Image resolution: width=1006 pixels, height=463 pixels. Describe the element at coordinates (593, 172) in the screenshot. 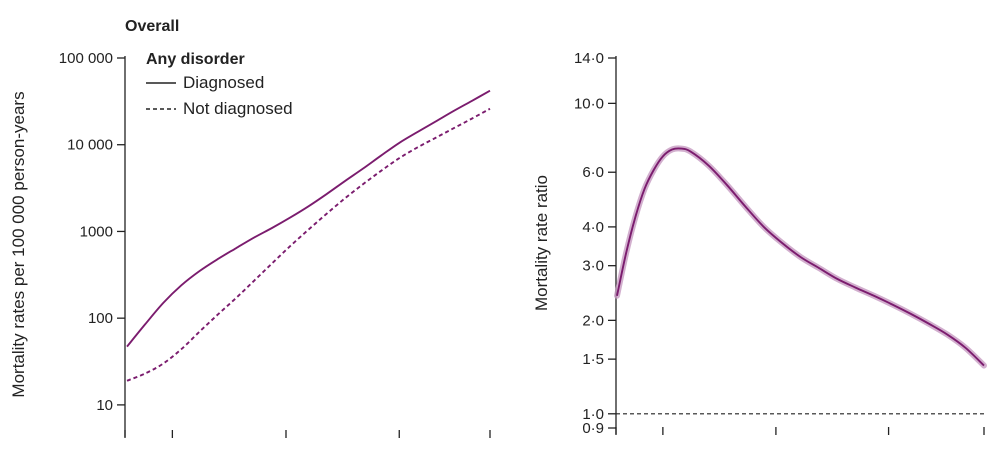

I see `y-tick-label-6: 6·0` at that location.